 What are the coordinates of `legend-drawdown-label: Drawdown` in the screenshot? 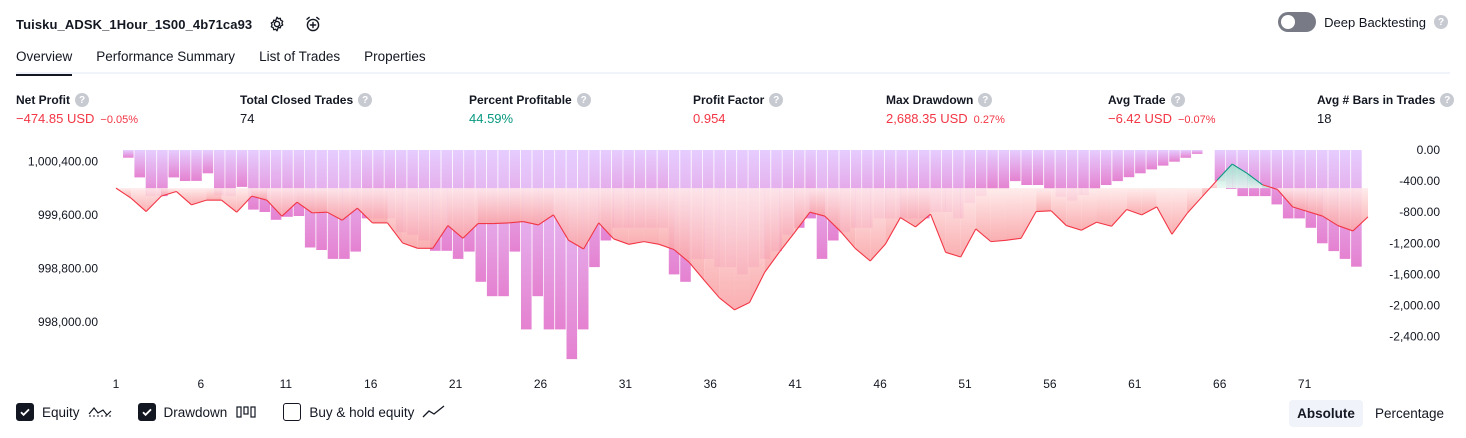 It's located at (195, 412).